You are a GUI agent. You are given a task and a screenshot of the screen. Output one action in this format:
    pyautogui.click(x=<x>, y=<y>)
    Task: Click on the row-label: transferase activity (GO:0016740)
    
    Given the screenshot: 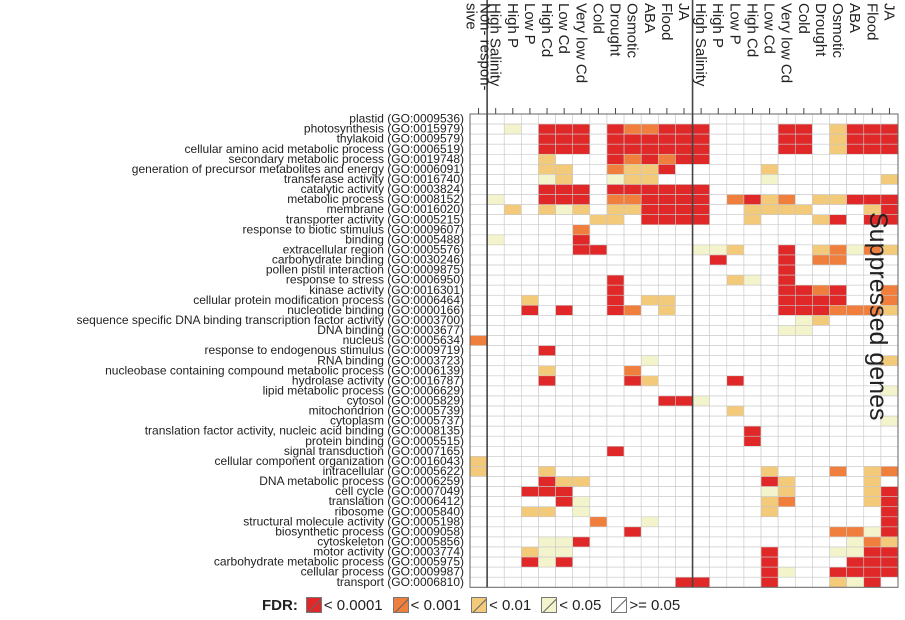 What is the action you would take?
    pyautogui.click(x=374, y=179)
    